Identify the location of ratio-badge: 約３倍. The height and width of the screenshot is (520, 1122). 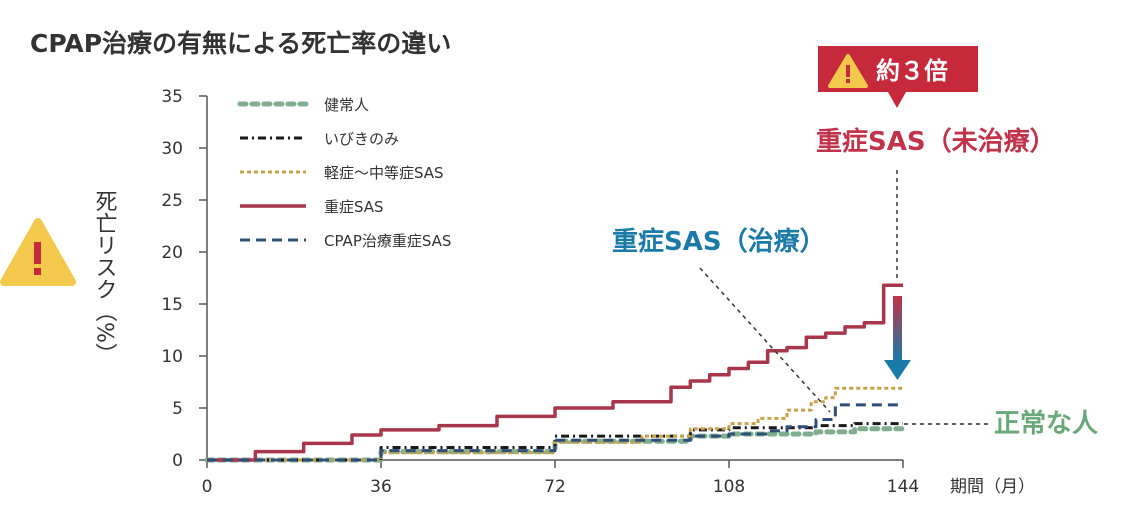
(898, 77).